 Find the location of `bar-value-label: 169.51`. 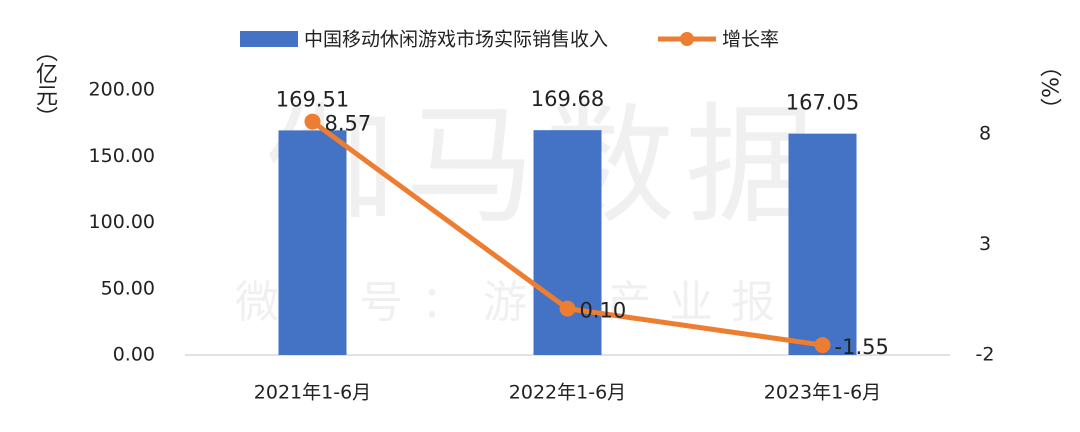

bar-value-label: 169.51 is located at coordinates (312, 99).